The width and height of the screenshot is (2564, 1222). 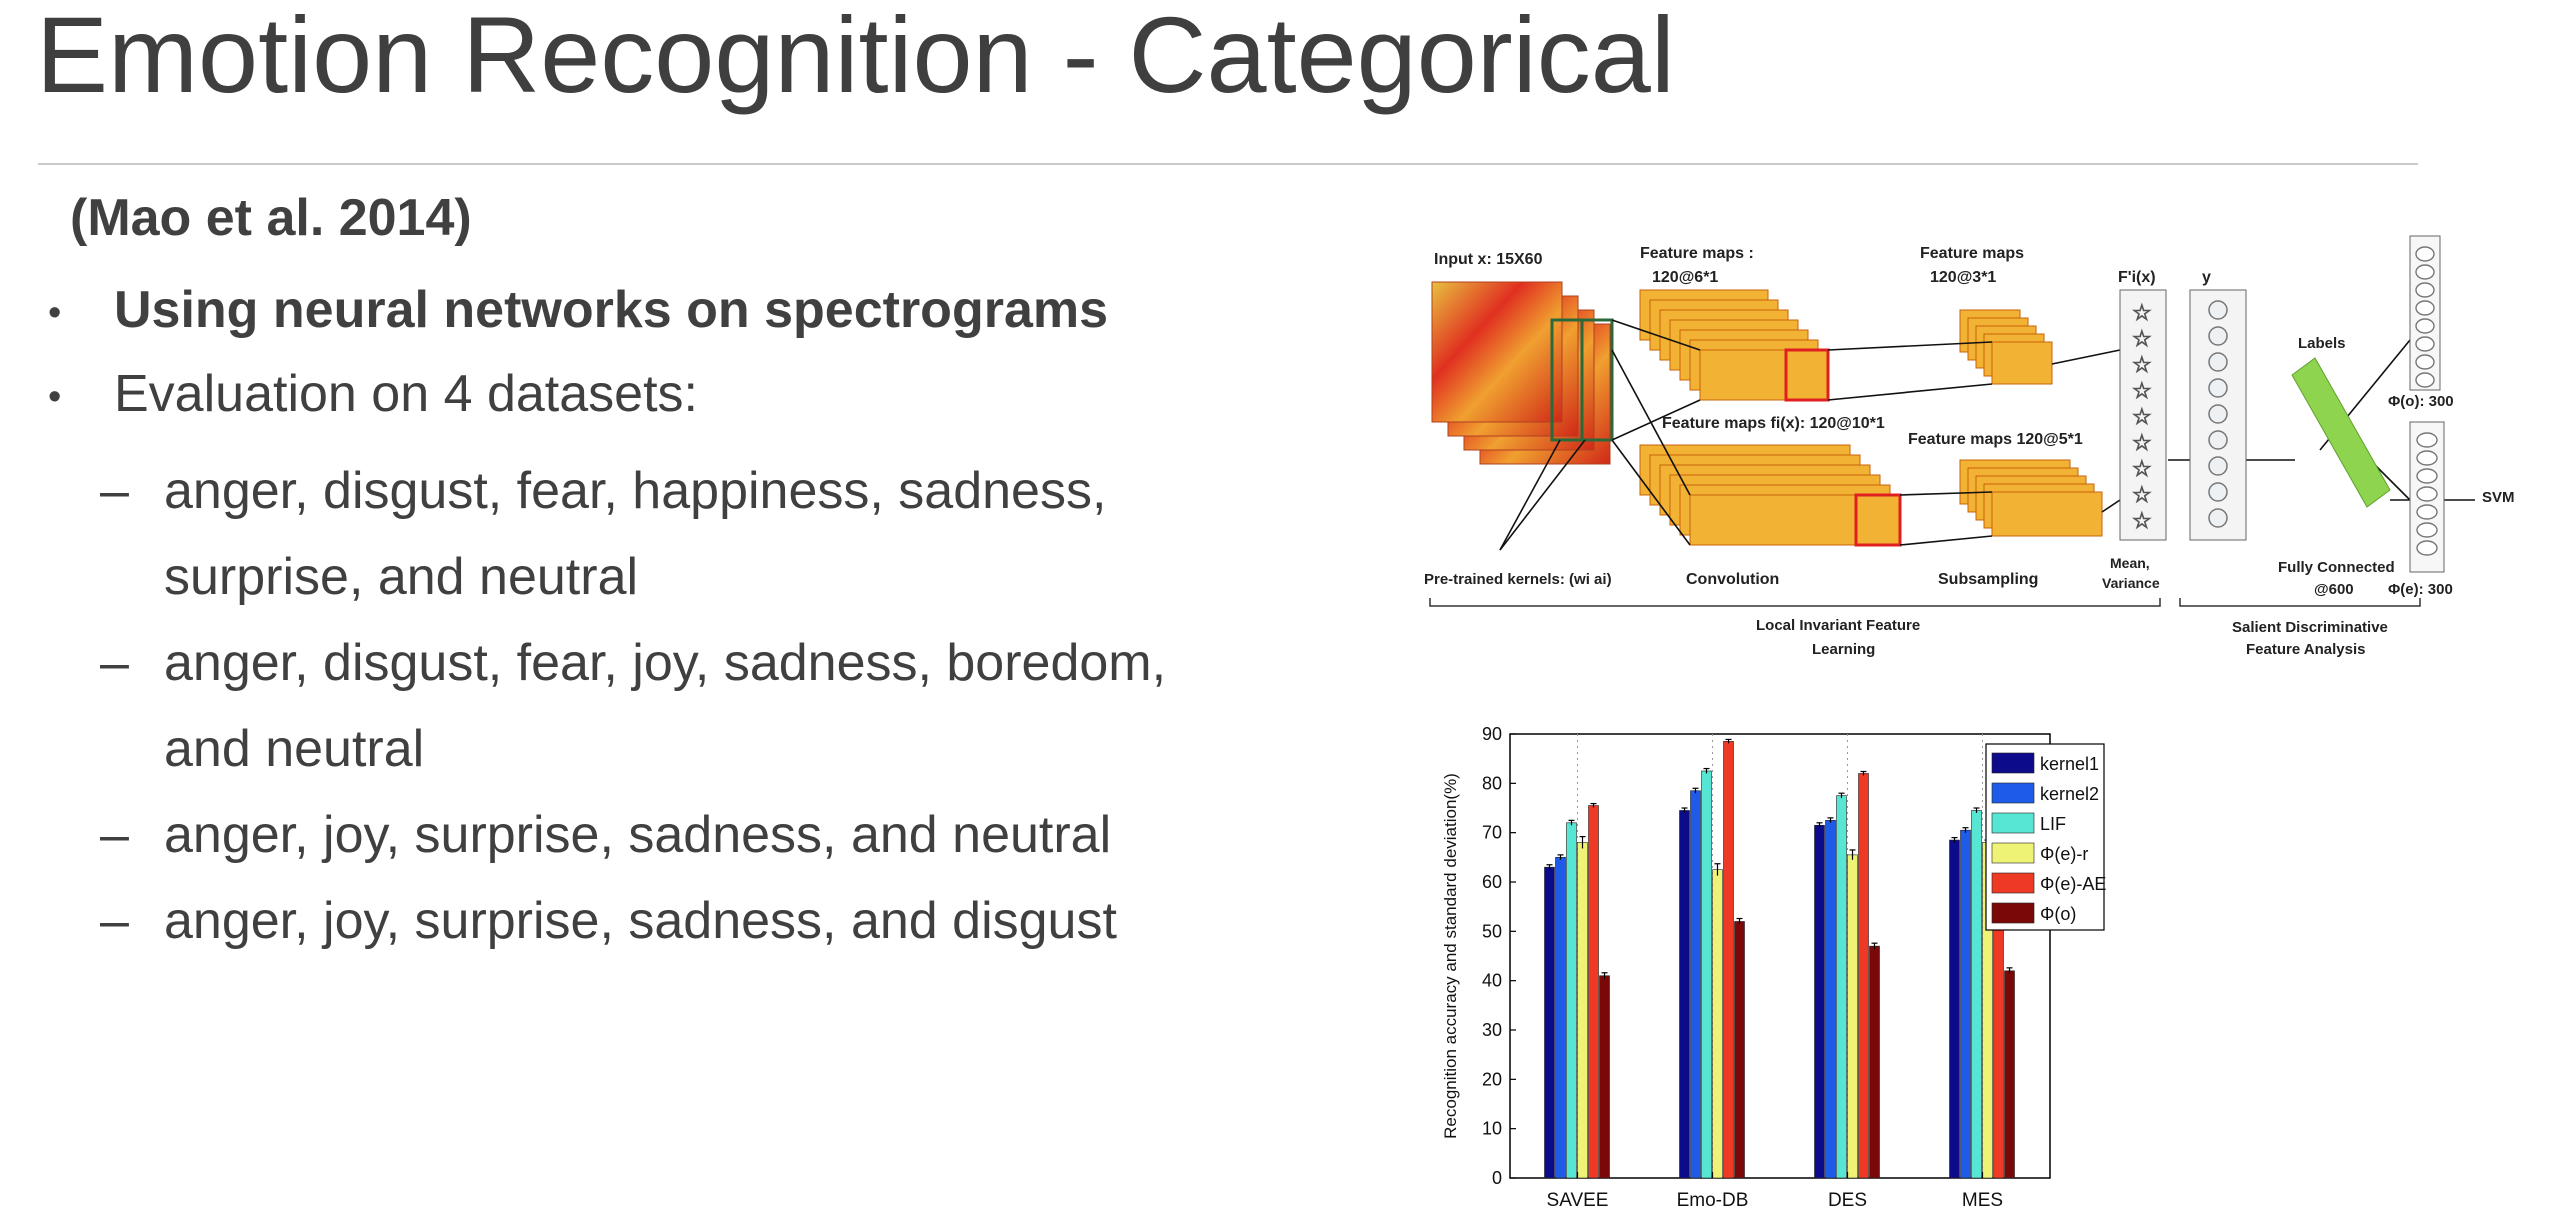 What do you see at coordinates (406, 394) in the screenshot?
I see `bullet-text: Evaluation on 4 datasets:` at bounding box center [406, 394].